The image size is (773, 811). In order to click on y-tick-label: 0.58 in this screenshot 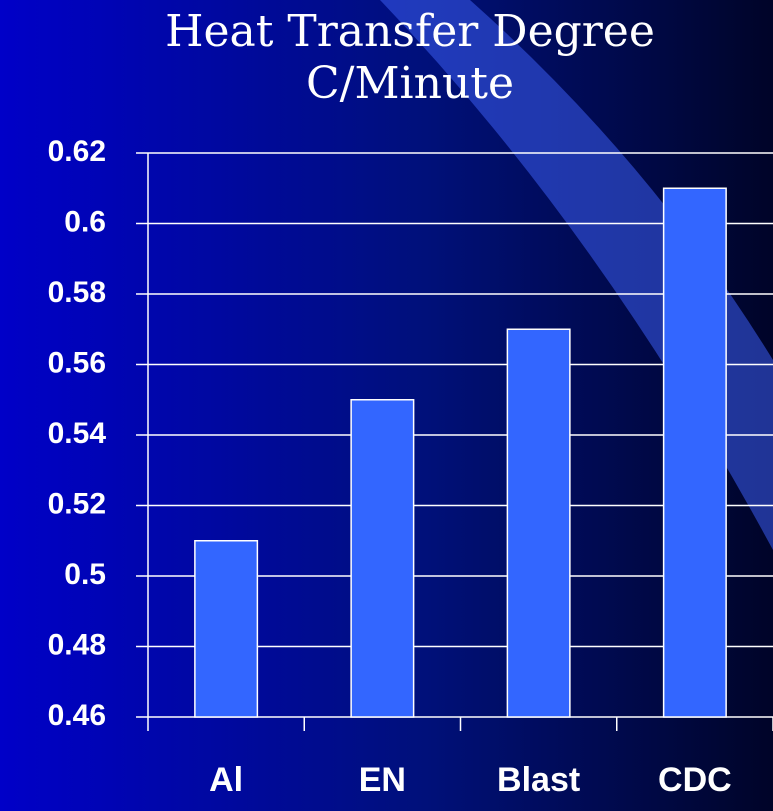, I will do `click(77, 292)`.